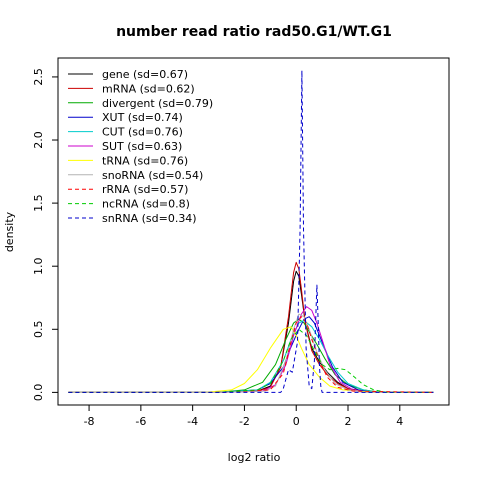 The height and width of the screenshot is (480, 480). Describe the element at coordinates (145, 74) in the screenshot. I see `legend-label: gene (sd=0.67)` at that location.